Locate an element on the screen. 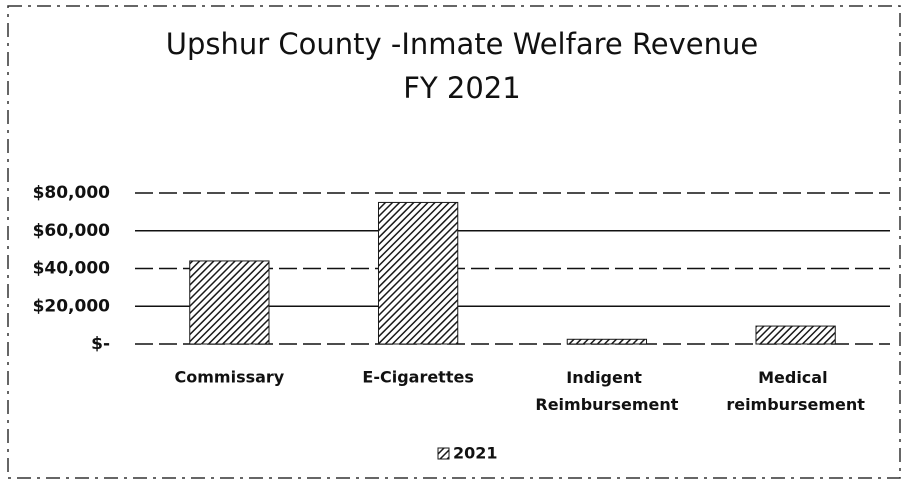 Image resolution: width=907 pixels, height=484 pixels. y-tick-label: $40,000 is located at coordinates (72, 269).